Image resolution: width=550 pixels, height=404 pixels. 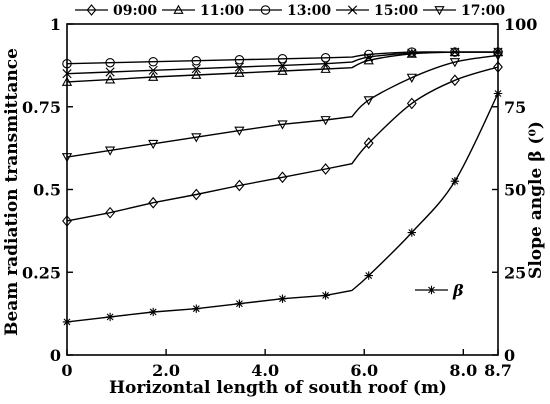 What do you see at coordinates (12, 192) in the screenshot?
I see `y-left-axis-label: Beam radiation transmittance` at bounding box center [12, 192].